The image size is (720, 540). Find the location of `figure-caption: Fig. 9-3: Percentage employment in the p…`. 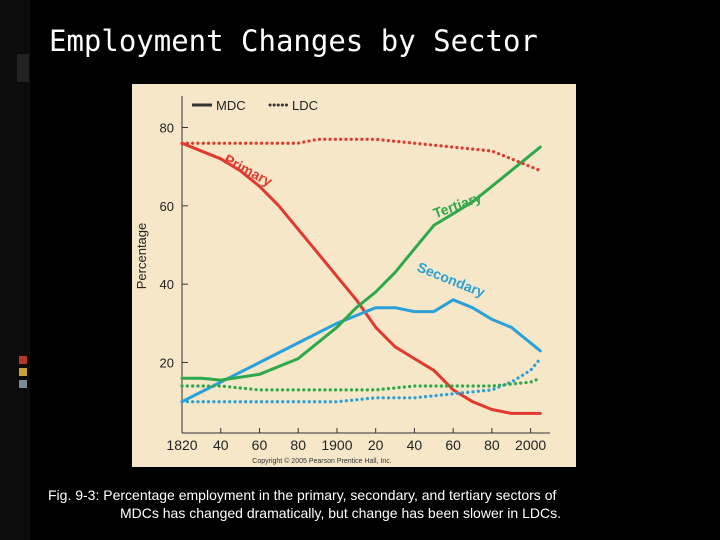

figure-caption: Fig. 9-3: Percentage employment in the p… is located at coordinates (358, 504).